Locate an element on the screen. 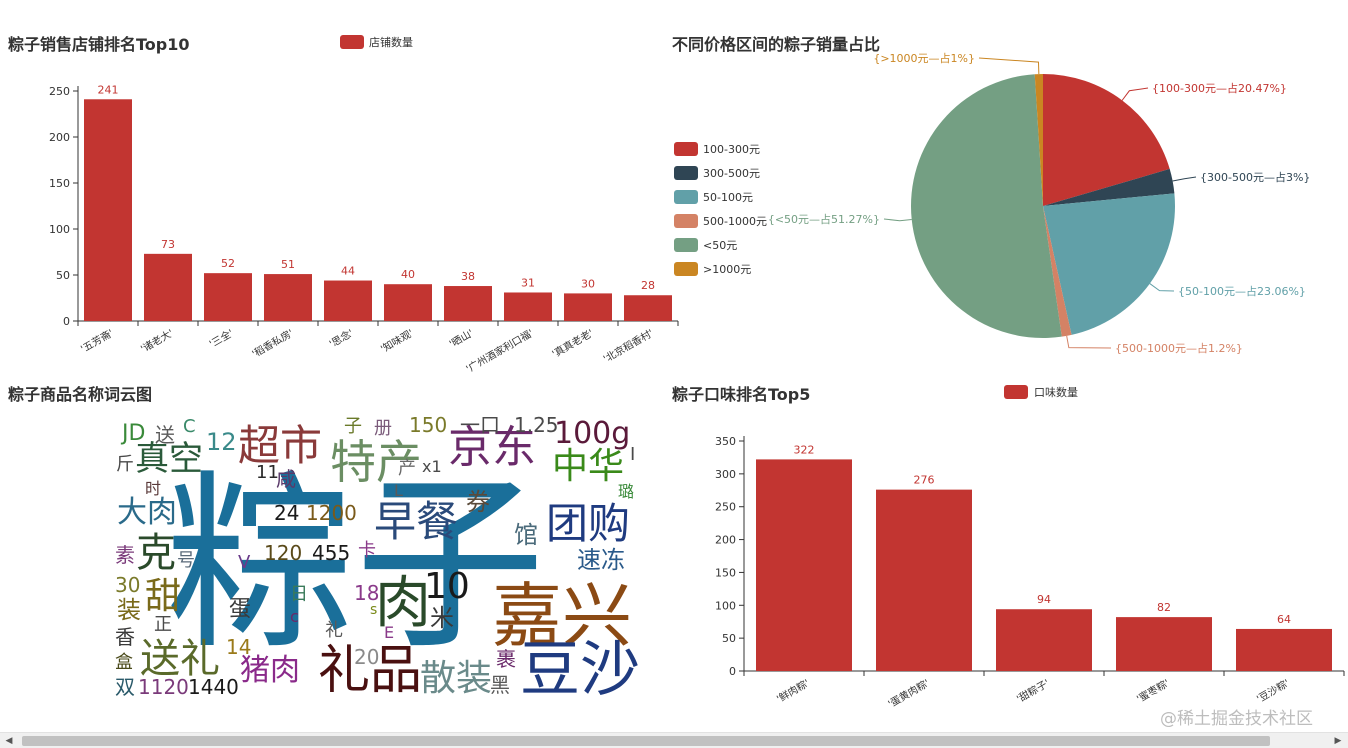 The height and width of the screenshot is (748, 1348). wordcloud-word: E is located at coordinates (389, 632).